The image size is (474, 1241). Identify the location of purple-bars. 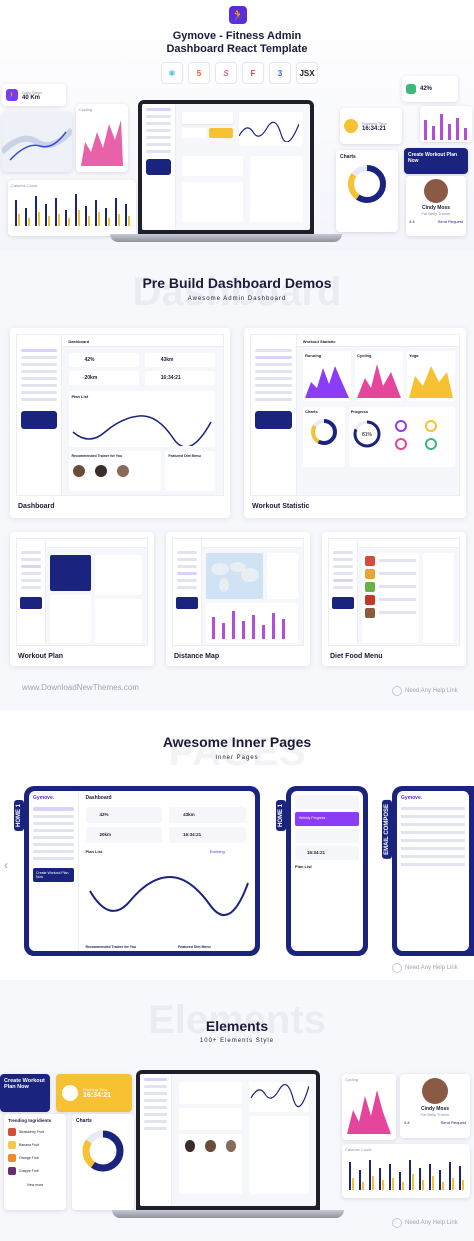
(445, 127).